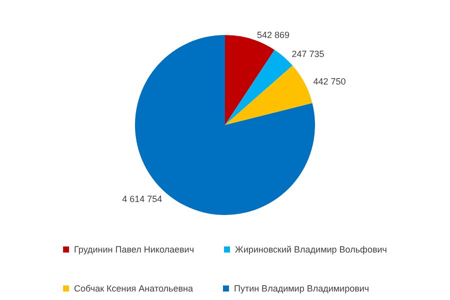 The image size is (450, 300). Describe the element at coordinates (329, 81) in the screenshot. I see `data-label: 442 750` at that location.